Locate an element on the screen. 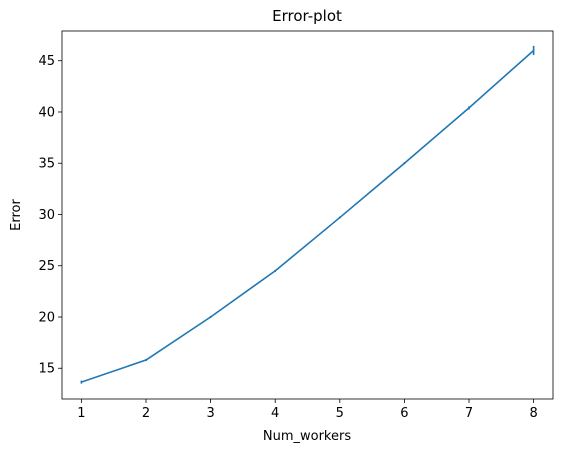 This screenshot has height=453, width=563. y-tick-label: 40 is located at coordinates (46, 112).